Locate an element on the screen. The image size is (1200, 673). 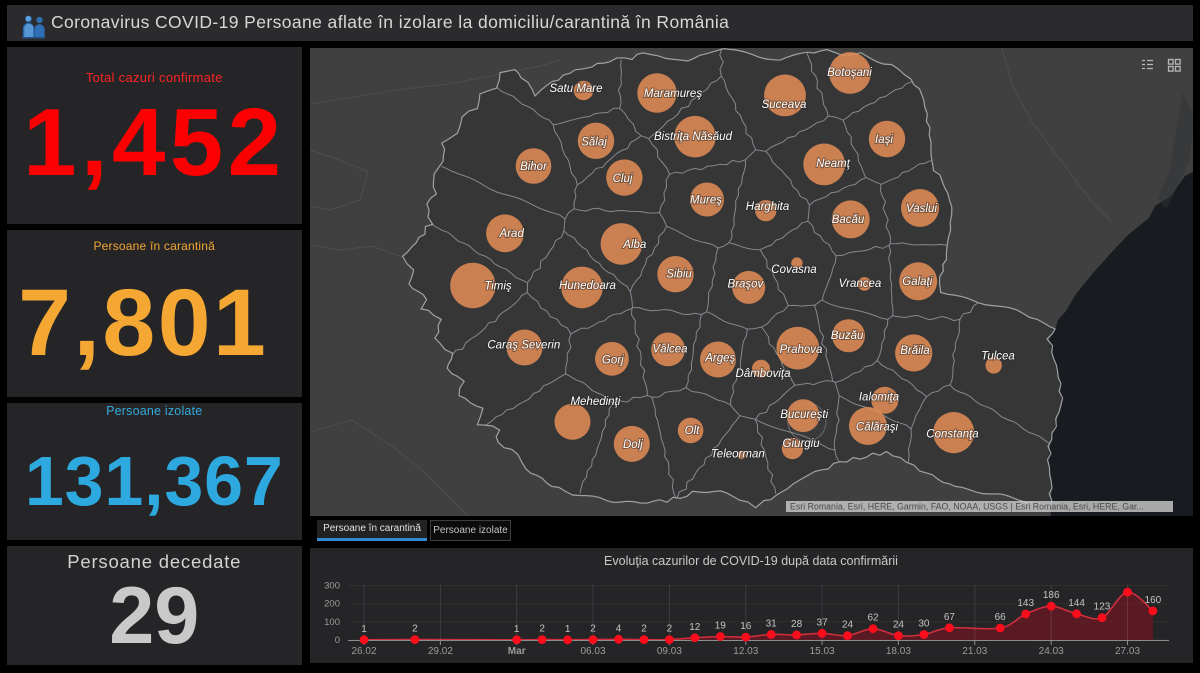
svg-text: 21.03 is located at coordinates (974, 651).